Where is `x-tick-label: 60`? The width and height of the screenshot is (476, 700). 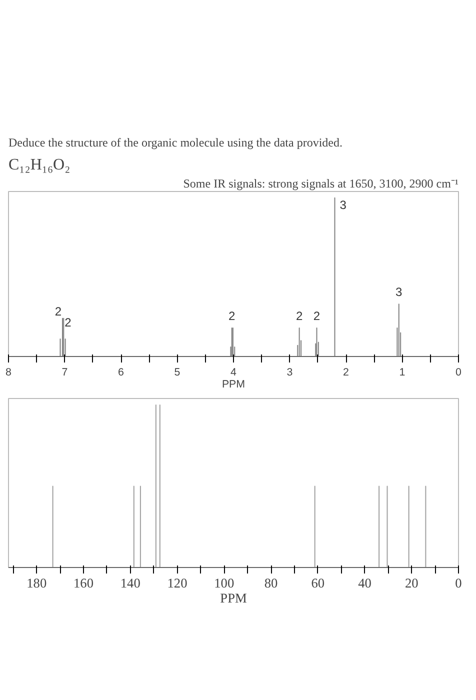
x-tick-label: 60 is located at coordinates (318, 583).